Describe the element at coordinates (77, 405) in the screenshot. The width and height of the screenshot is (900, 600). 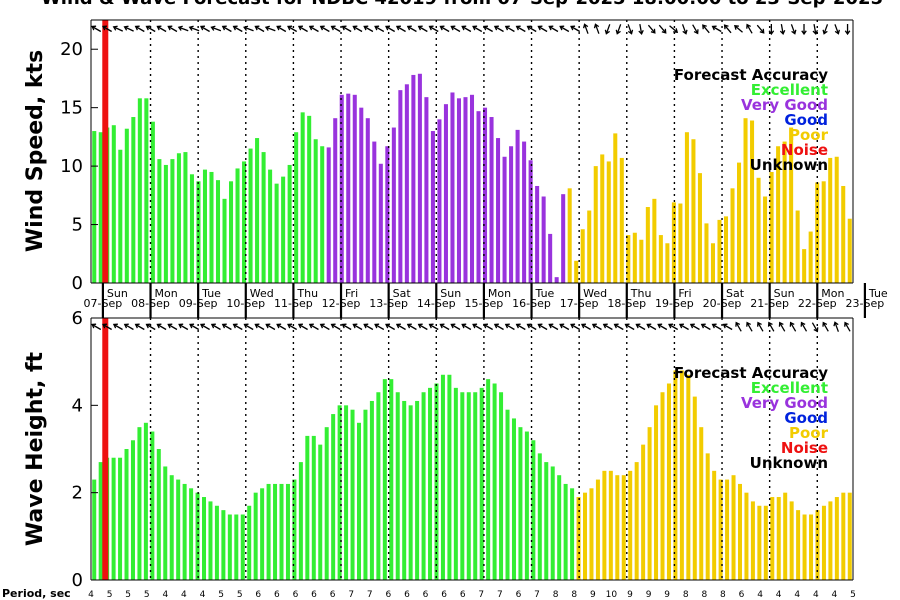
I see `wave-ytick-label: 4` at that location.